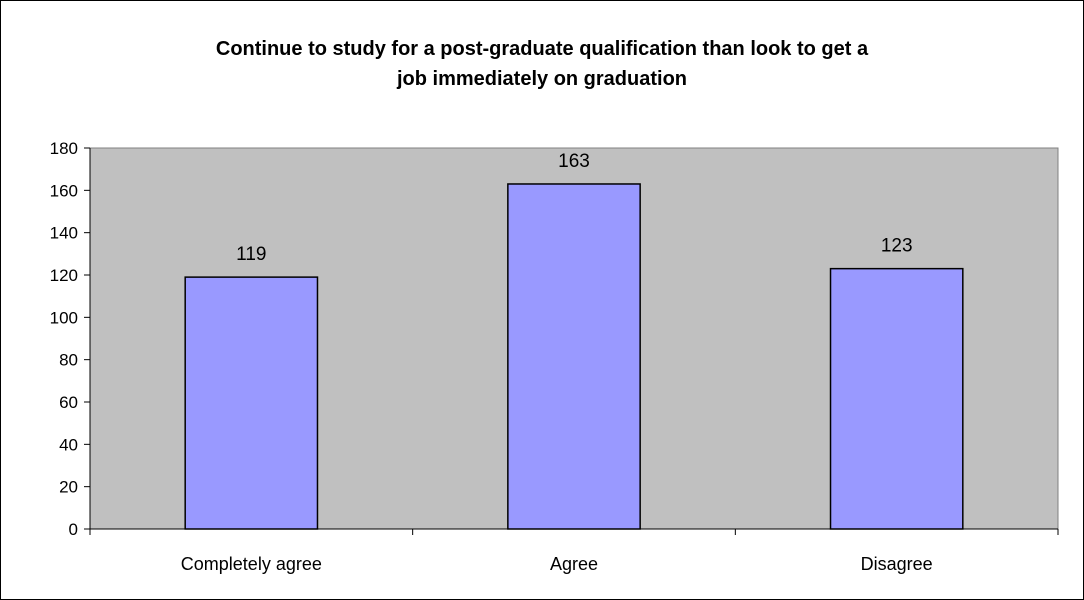 This screenshot has width=1084, height=600. What do you see at coordinates (64, 275) in the screenshot?
I see `y-tick-label: 120` at bounding box center [64, 275].